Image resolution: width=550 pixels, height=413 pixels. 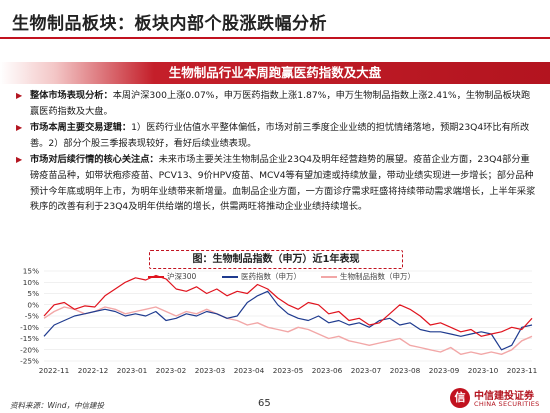 I want to click on chart-title: 图：生物制品指数（申万）近1年表现, so click(x=276, y=259).